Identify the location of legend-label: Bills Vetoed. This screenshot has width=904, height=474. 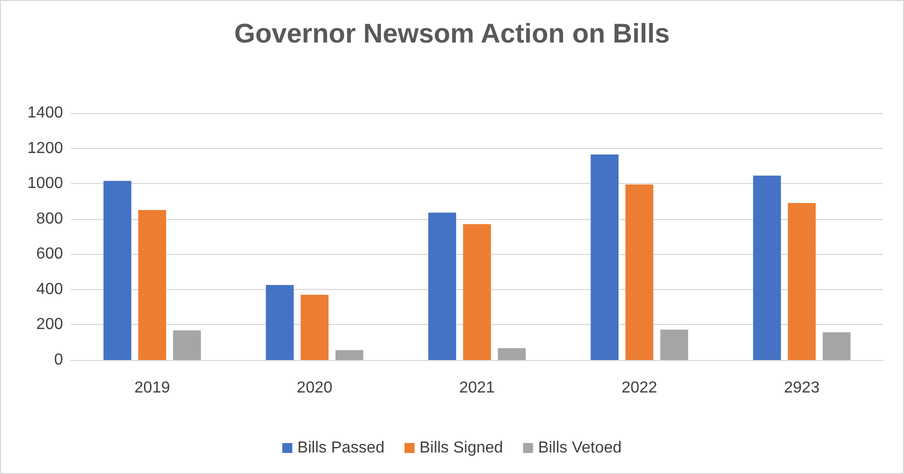
(580, 448).